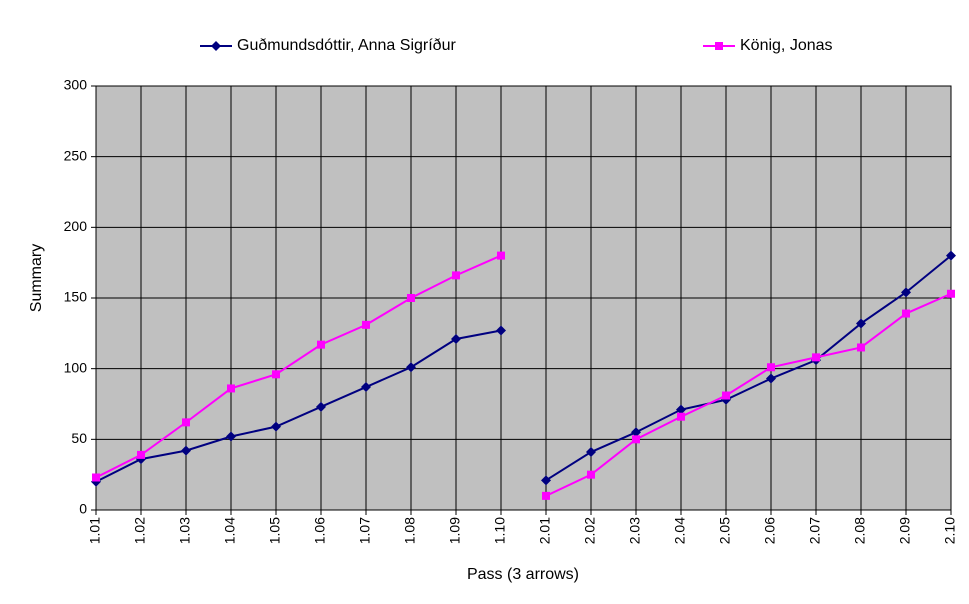 The height and width of the screenshot is (604, 969). What do you see at coordinates (455, 530) in the screenshot?
I see `x-tick-label: 1.09` at bounding box center [455, 530].